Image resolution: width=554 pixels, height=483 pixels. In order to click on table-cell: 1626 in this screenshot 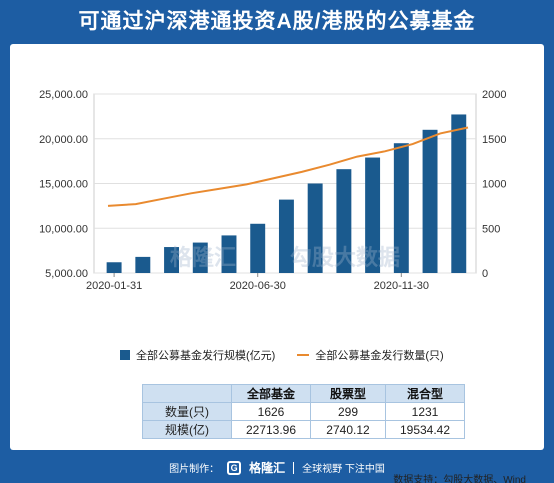, I will do `click(271, 411)`.